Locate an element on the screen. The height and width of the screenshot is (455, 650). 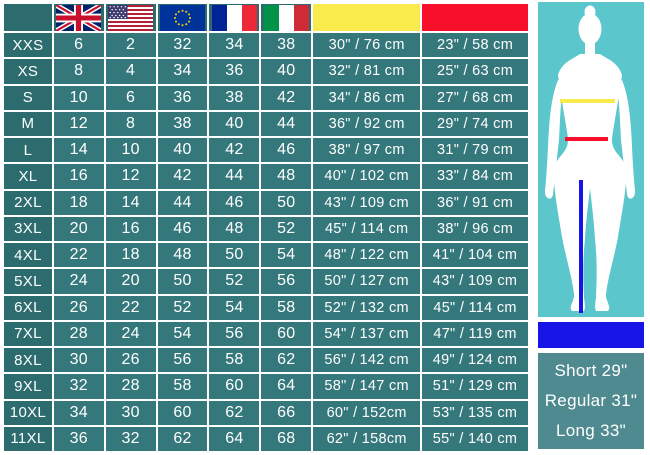
us-size-cell: 2 is located at coordinates (130, 45).